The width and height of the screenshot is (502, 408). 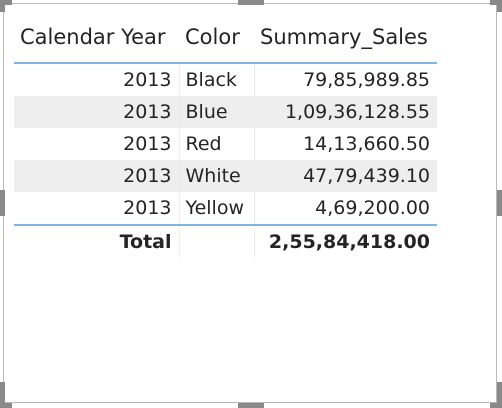 I want to click on resize-handle-top, so click(x=251, y=2).